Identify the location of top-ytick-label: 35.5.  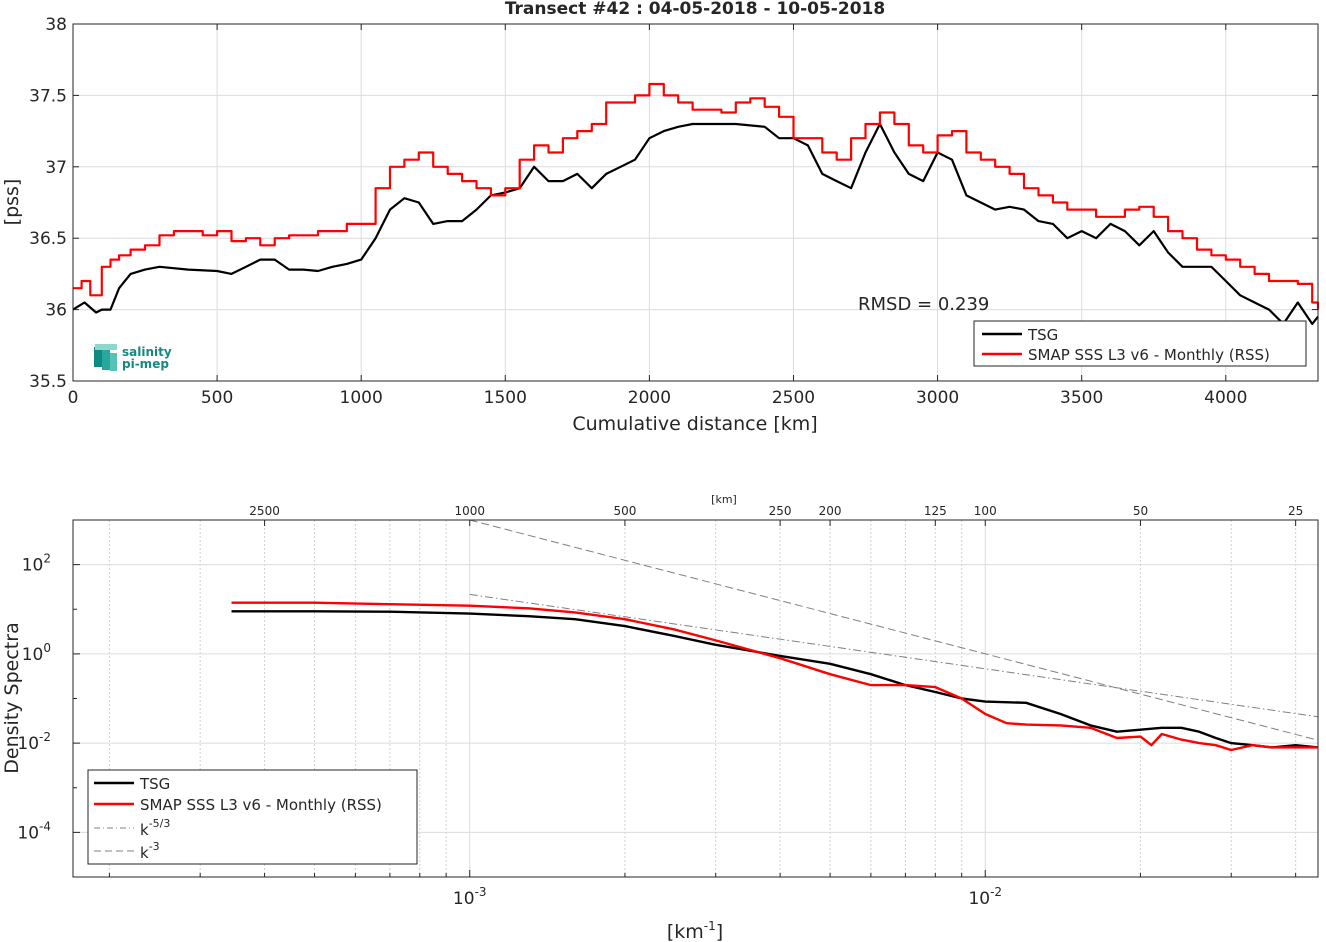
(48, 382).